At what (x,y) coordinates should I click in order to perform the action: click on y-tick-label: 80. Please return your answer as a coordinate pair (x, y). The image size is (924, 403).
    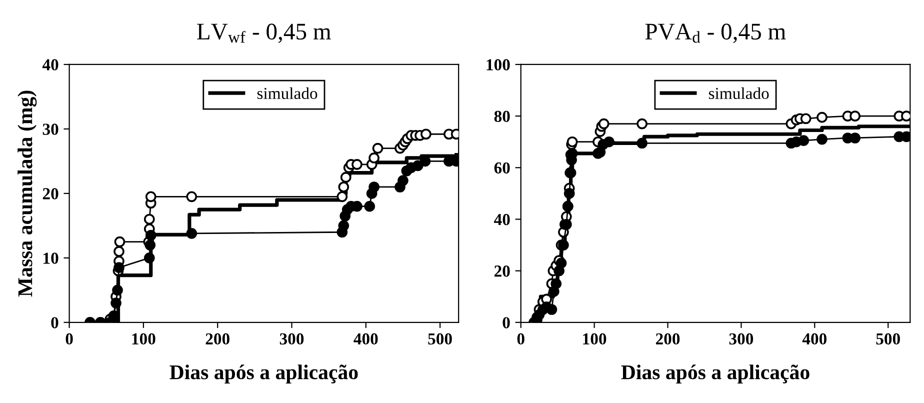
    Looking at the image, I should click on (502, 116).